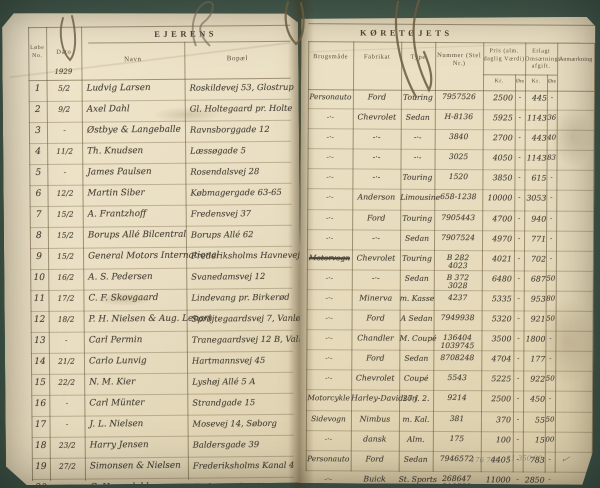 The width and height of the screenshot is (600, 488). Describe the element at coordinates (377, 57) in the screenshot. I see `col-header-fabrikat: Fabrikat` at that location.